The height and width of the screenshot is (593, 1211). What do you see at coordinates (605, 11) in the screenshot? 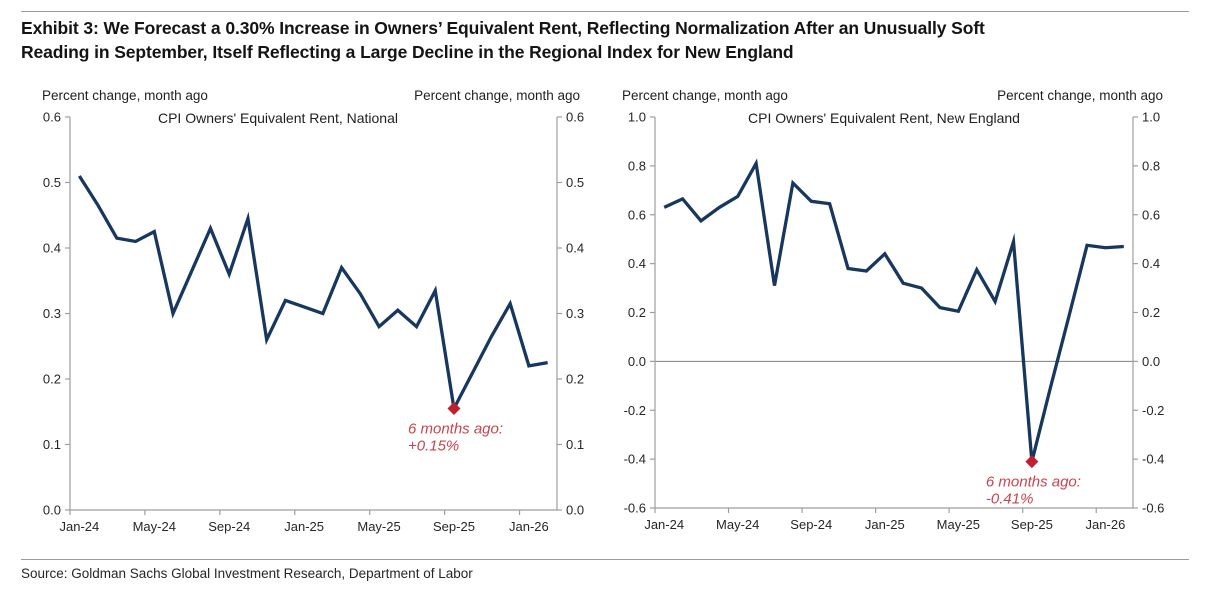
I see `top-divider` at bounding box center [605, 11].